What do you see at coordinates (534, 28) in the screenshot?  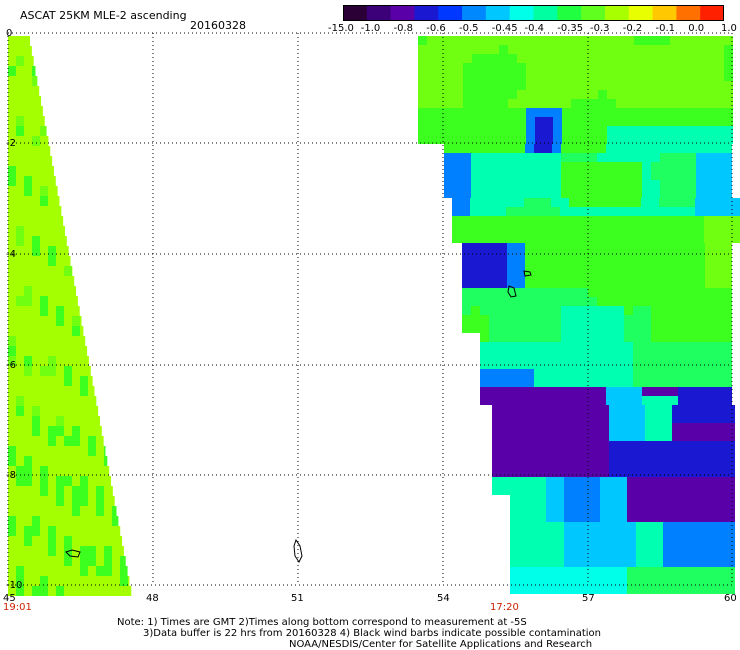 I see `color-scale-label: -0.4` at bounding box center [534, 28].